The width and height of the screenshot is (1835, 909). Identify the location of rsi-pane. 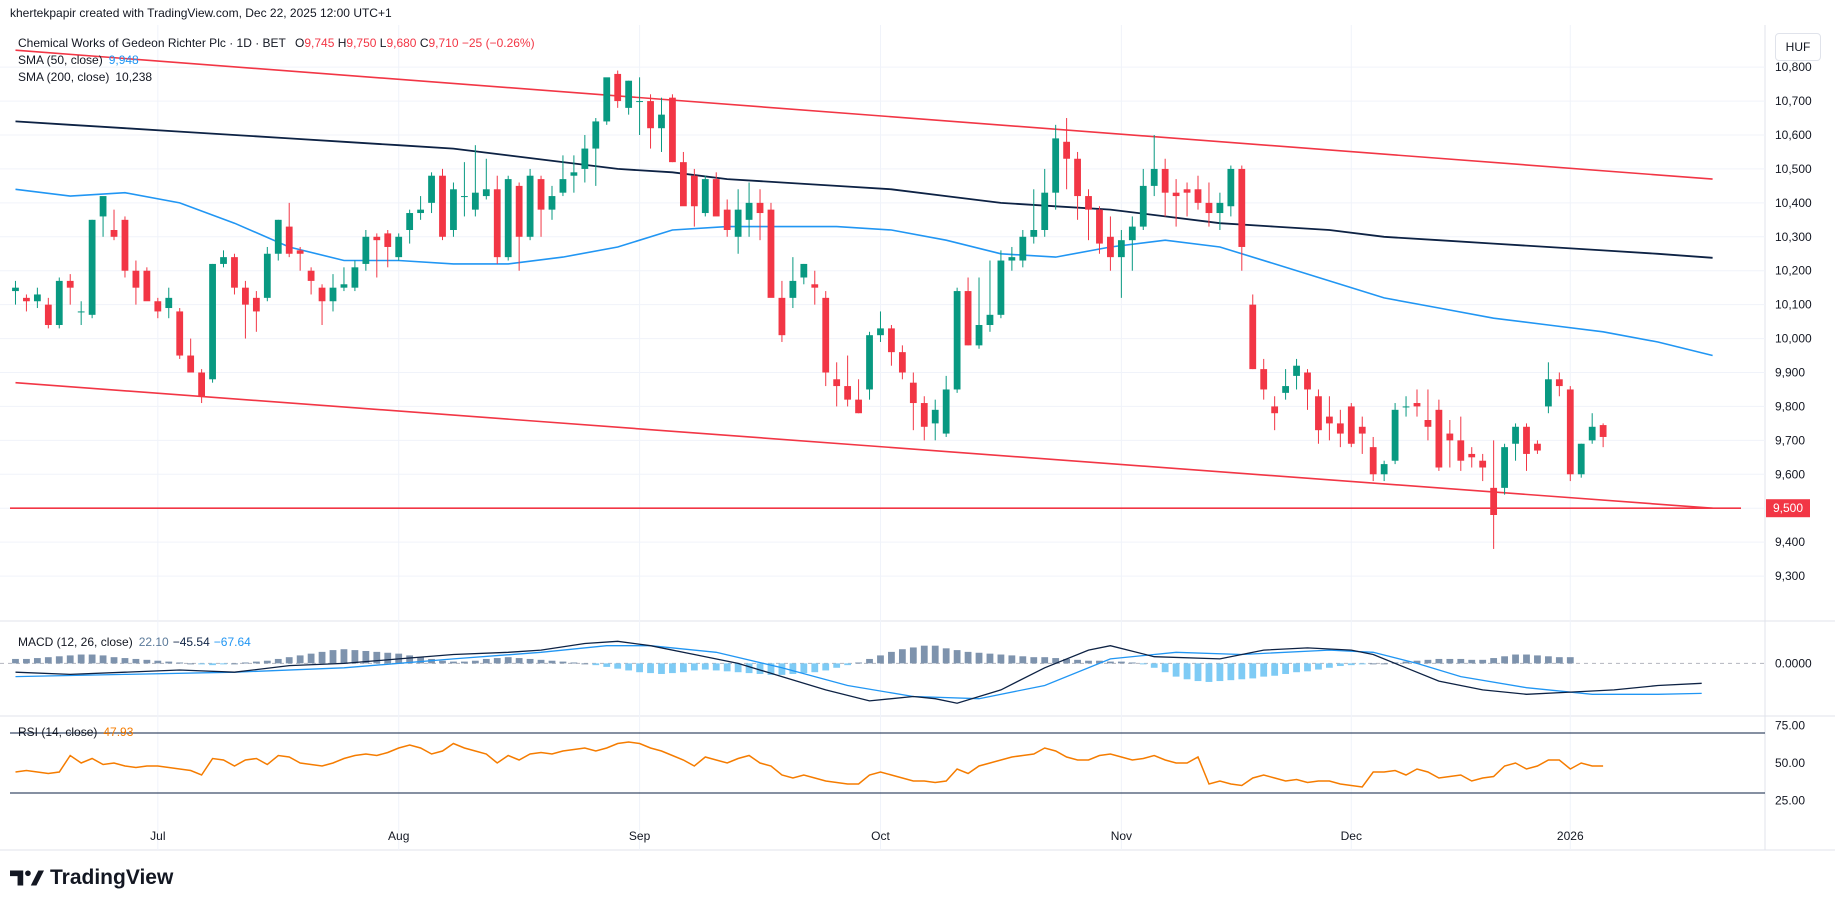
(887, 763).